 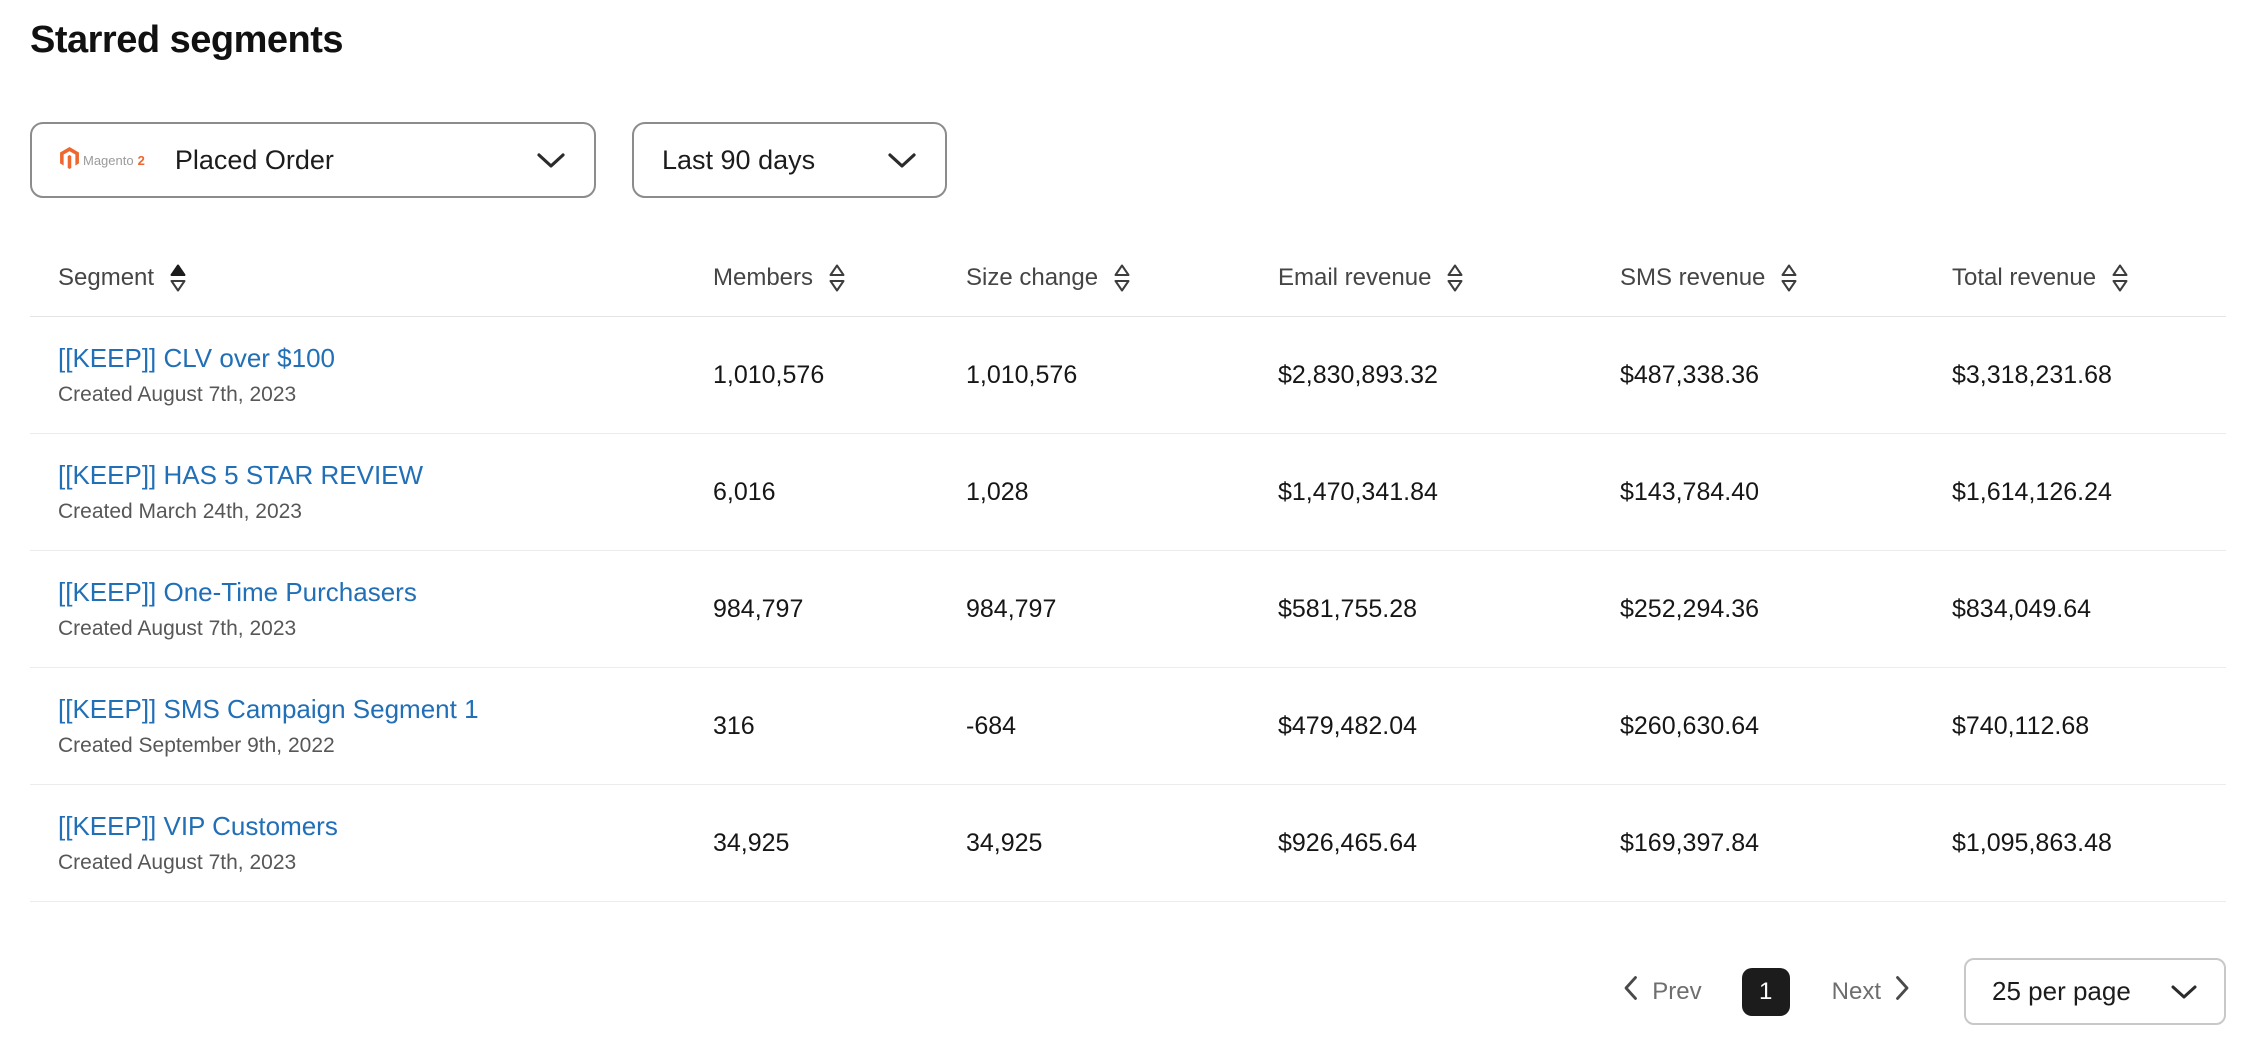 I want to click on date-range-dropdown: Last 90 days, so click(x=789, y=160).